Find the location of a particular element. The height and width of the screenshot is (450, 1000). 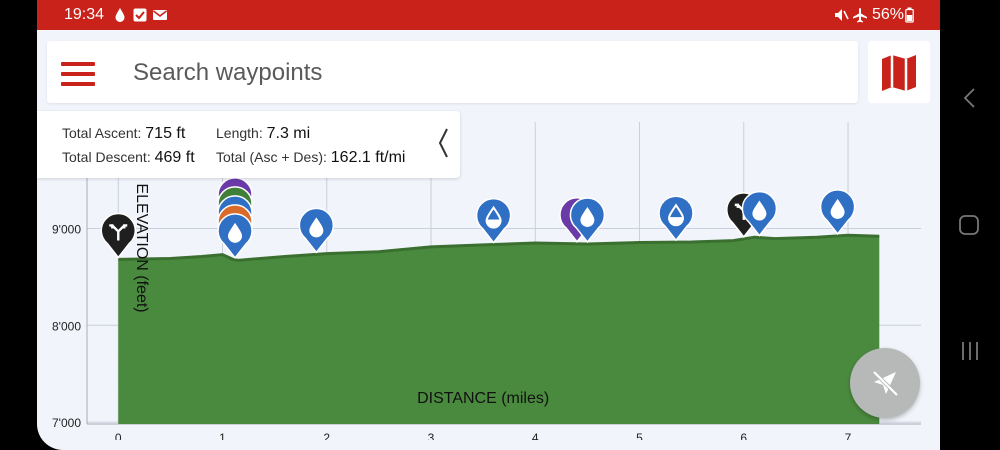

y-tick-label: 8'000 is located at coordinates (66, 326).